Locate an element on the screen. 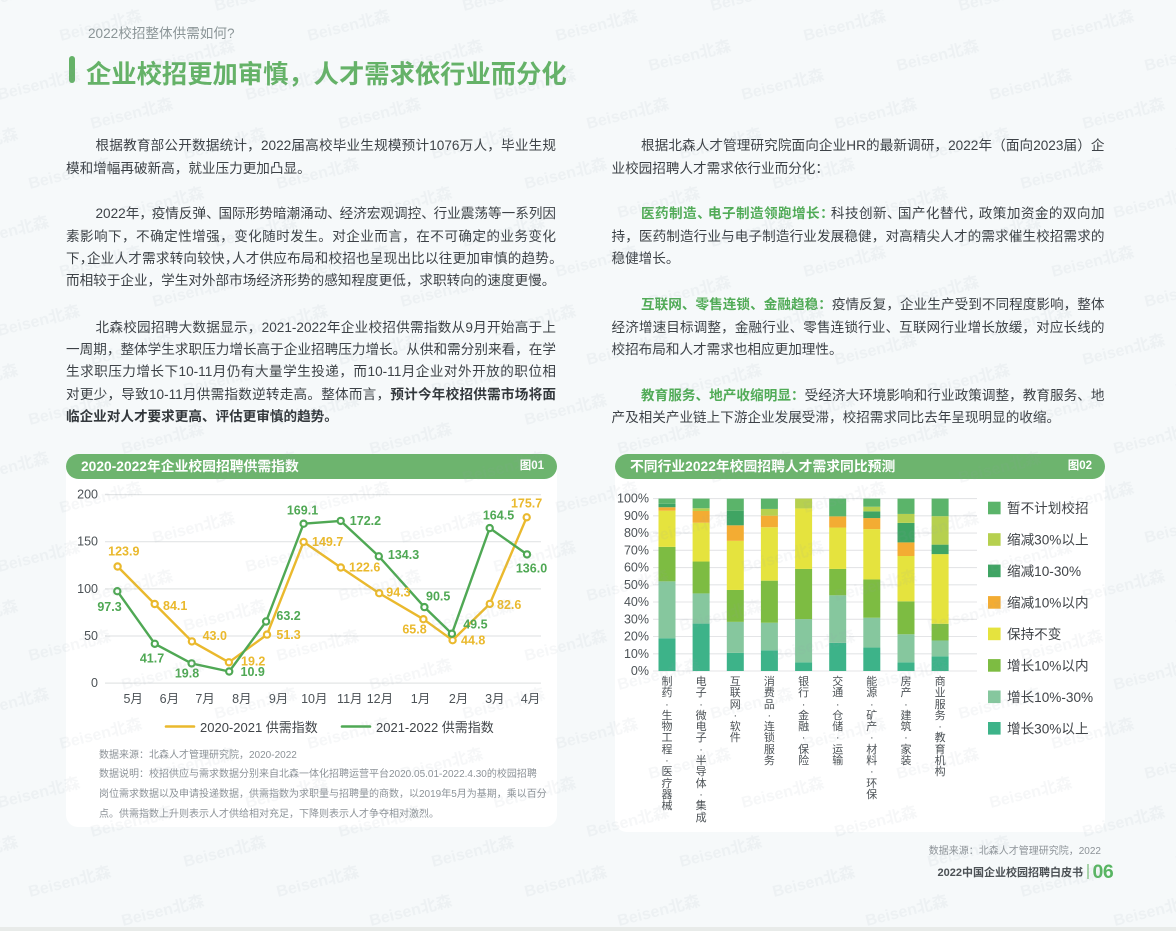  svg-text: 2月 is located at coordinates (458, 699).